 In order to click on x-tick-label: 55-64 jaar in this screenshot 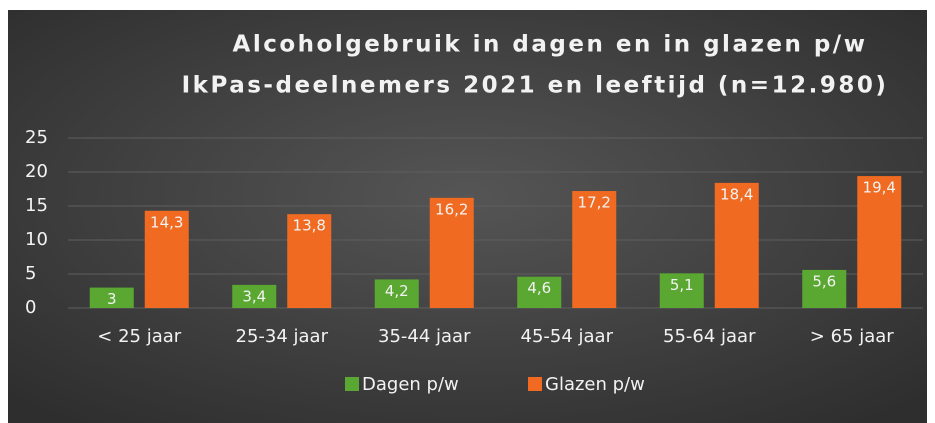, I will do `click(709, 336)`.